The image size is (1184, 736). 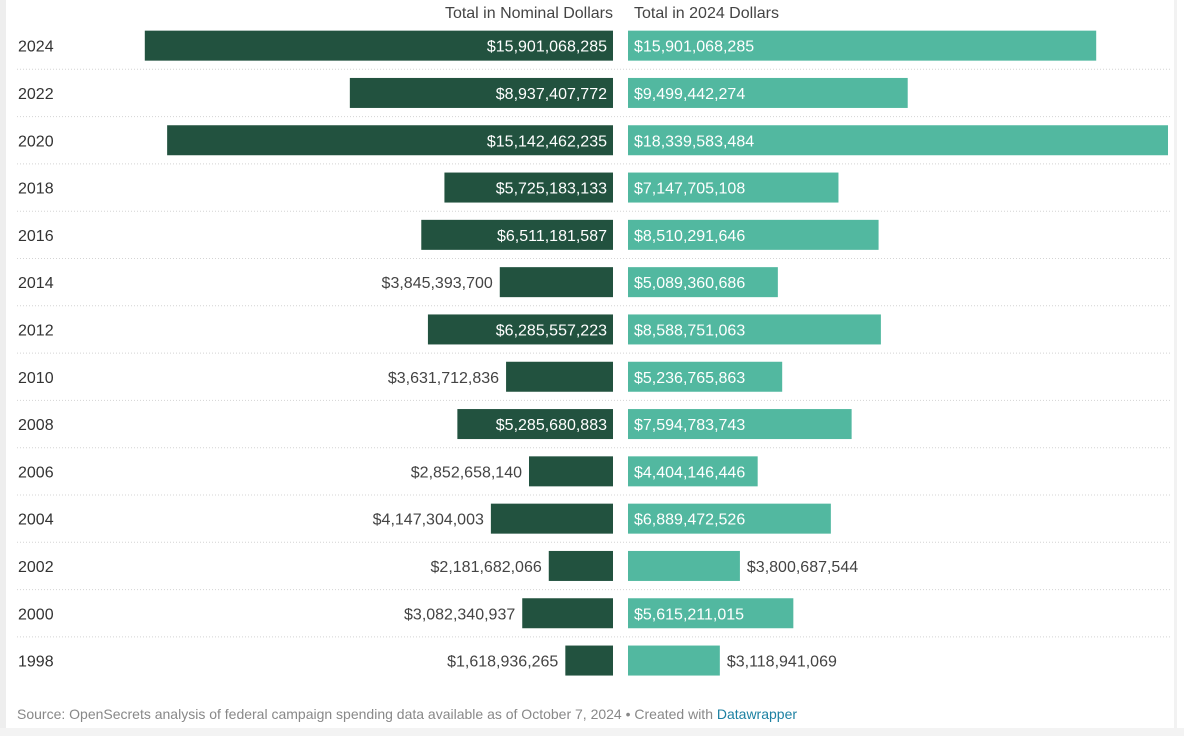 What do you see at coordinates (689, 520) in the screenshot?
I see `value-label-2024-dollars: $6,889,472,526` at bounding box center [689, 520].